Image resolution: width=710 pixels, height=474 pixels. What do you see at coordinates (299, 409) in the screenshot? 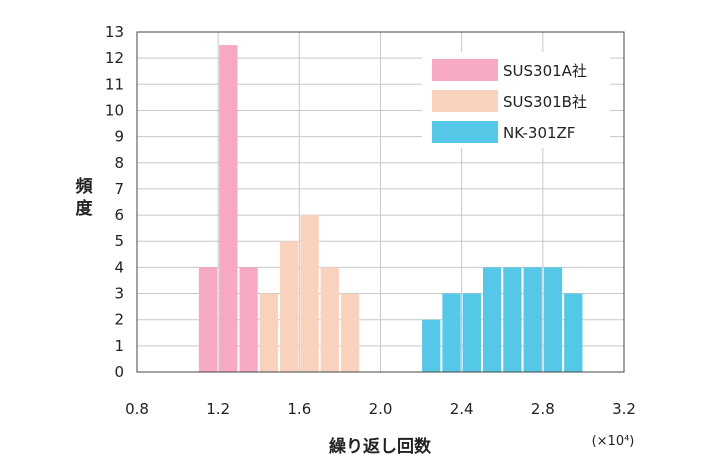
I see `x-tick-label: 1.6` at bounding box center [299, 409].